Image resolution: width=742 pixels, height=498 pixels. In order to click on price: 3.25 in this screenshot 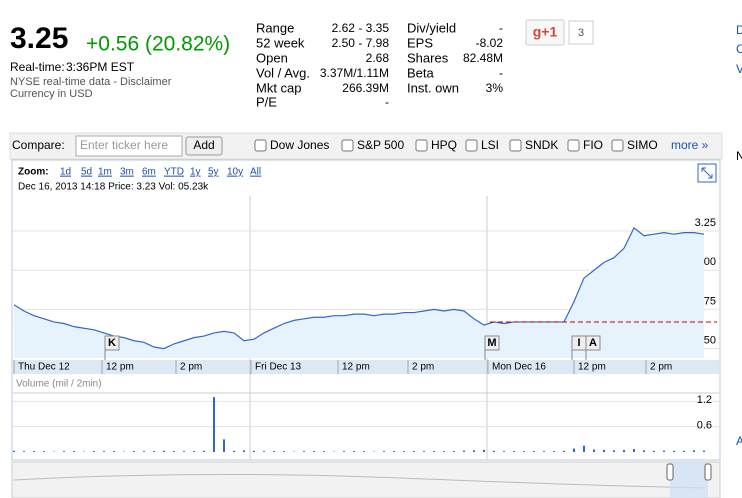, I will do `click(39, 38)`.